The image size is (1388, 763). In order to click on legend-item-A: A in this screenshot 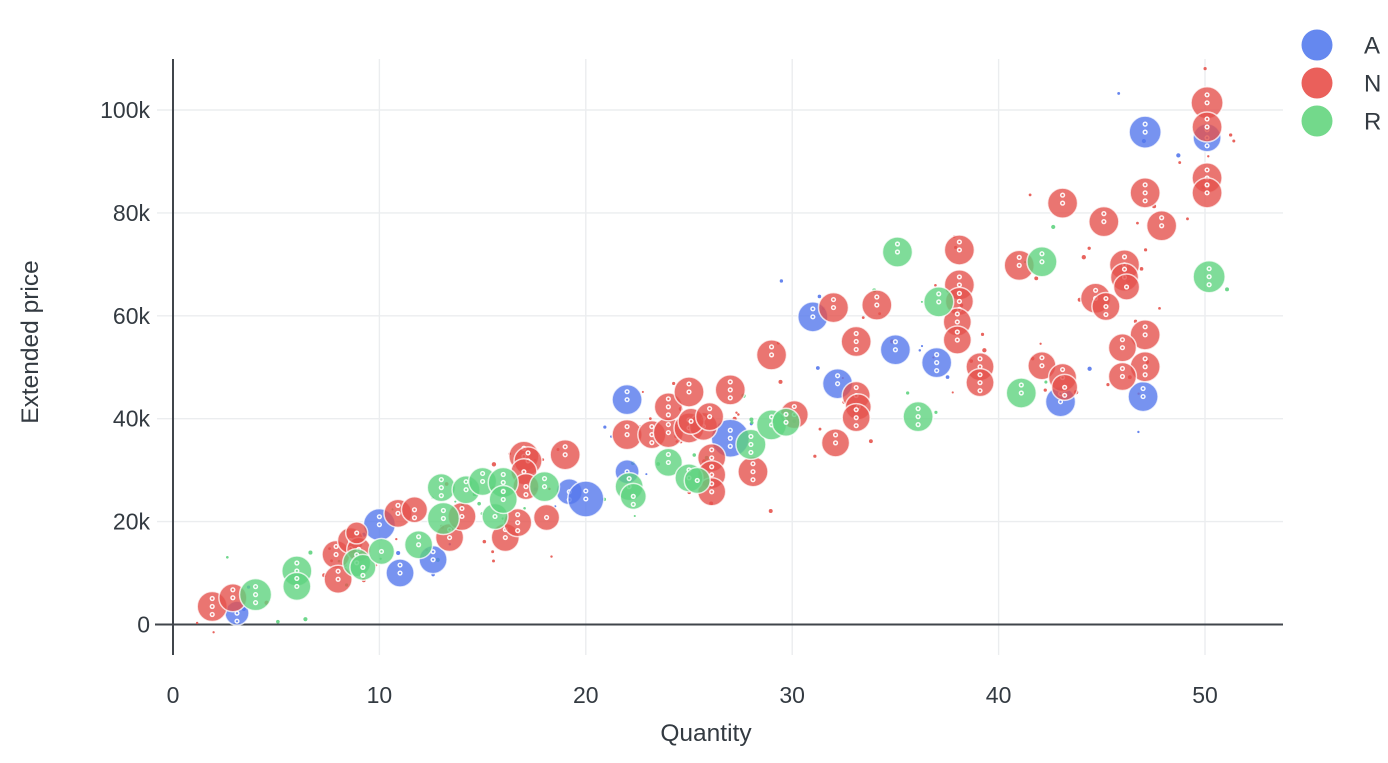, I will do `click(1341, 45)`.